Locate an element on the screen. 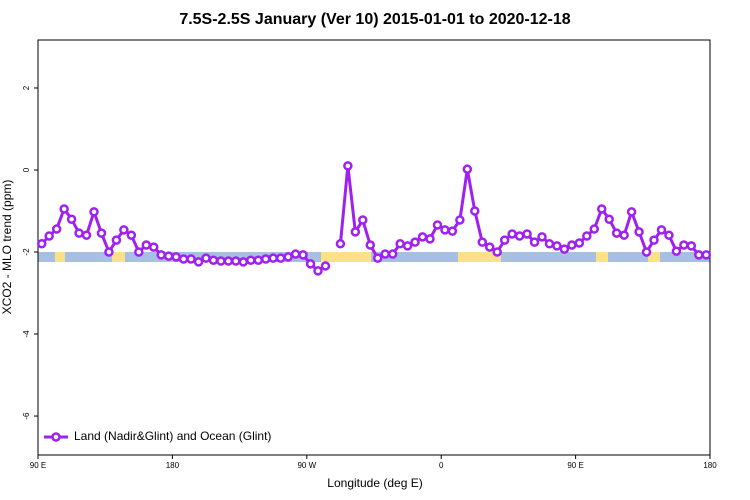 This screenshot has width=750, height=500. x-tick-label: 0 is located at coordinates (441, 465).